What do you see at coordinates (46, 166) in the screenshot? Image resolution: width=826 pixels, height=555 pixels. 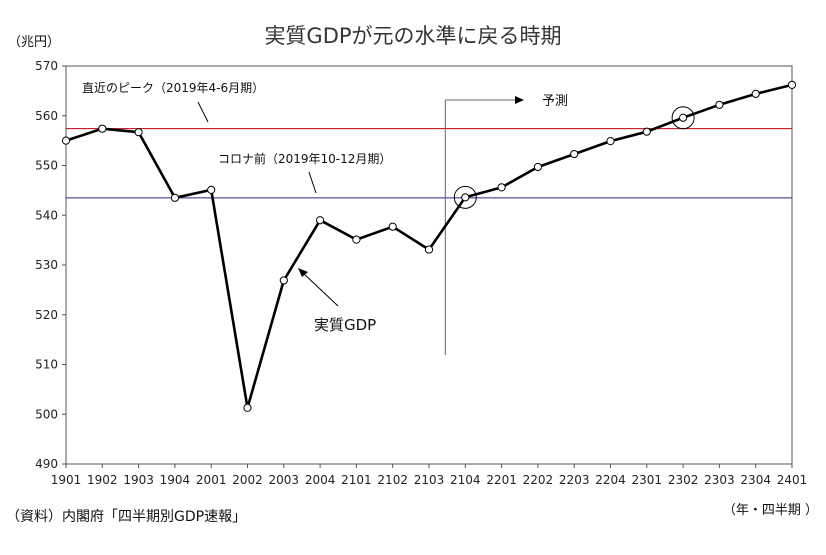 I see `y-tick-label: 550` at bounding box center [46, 166].